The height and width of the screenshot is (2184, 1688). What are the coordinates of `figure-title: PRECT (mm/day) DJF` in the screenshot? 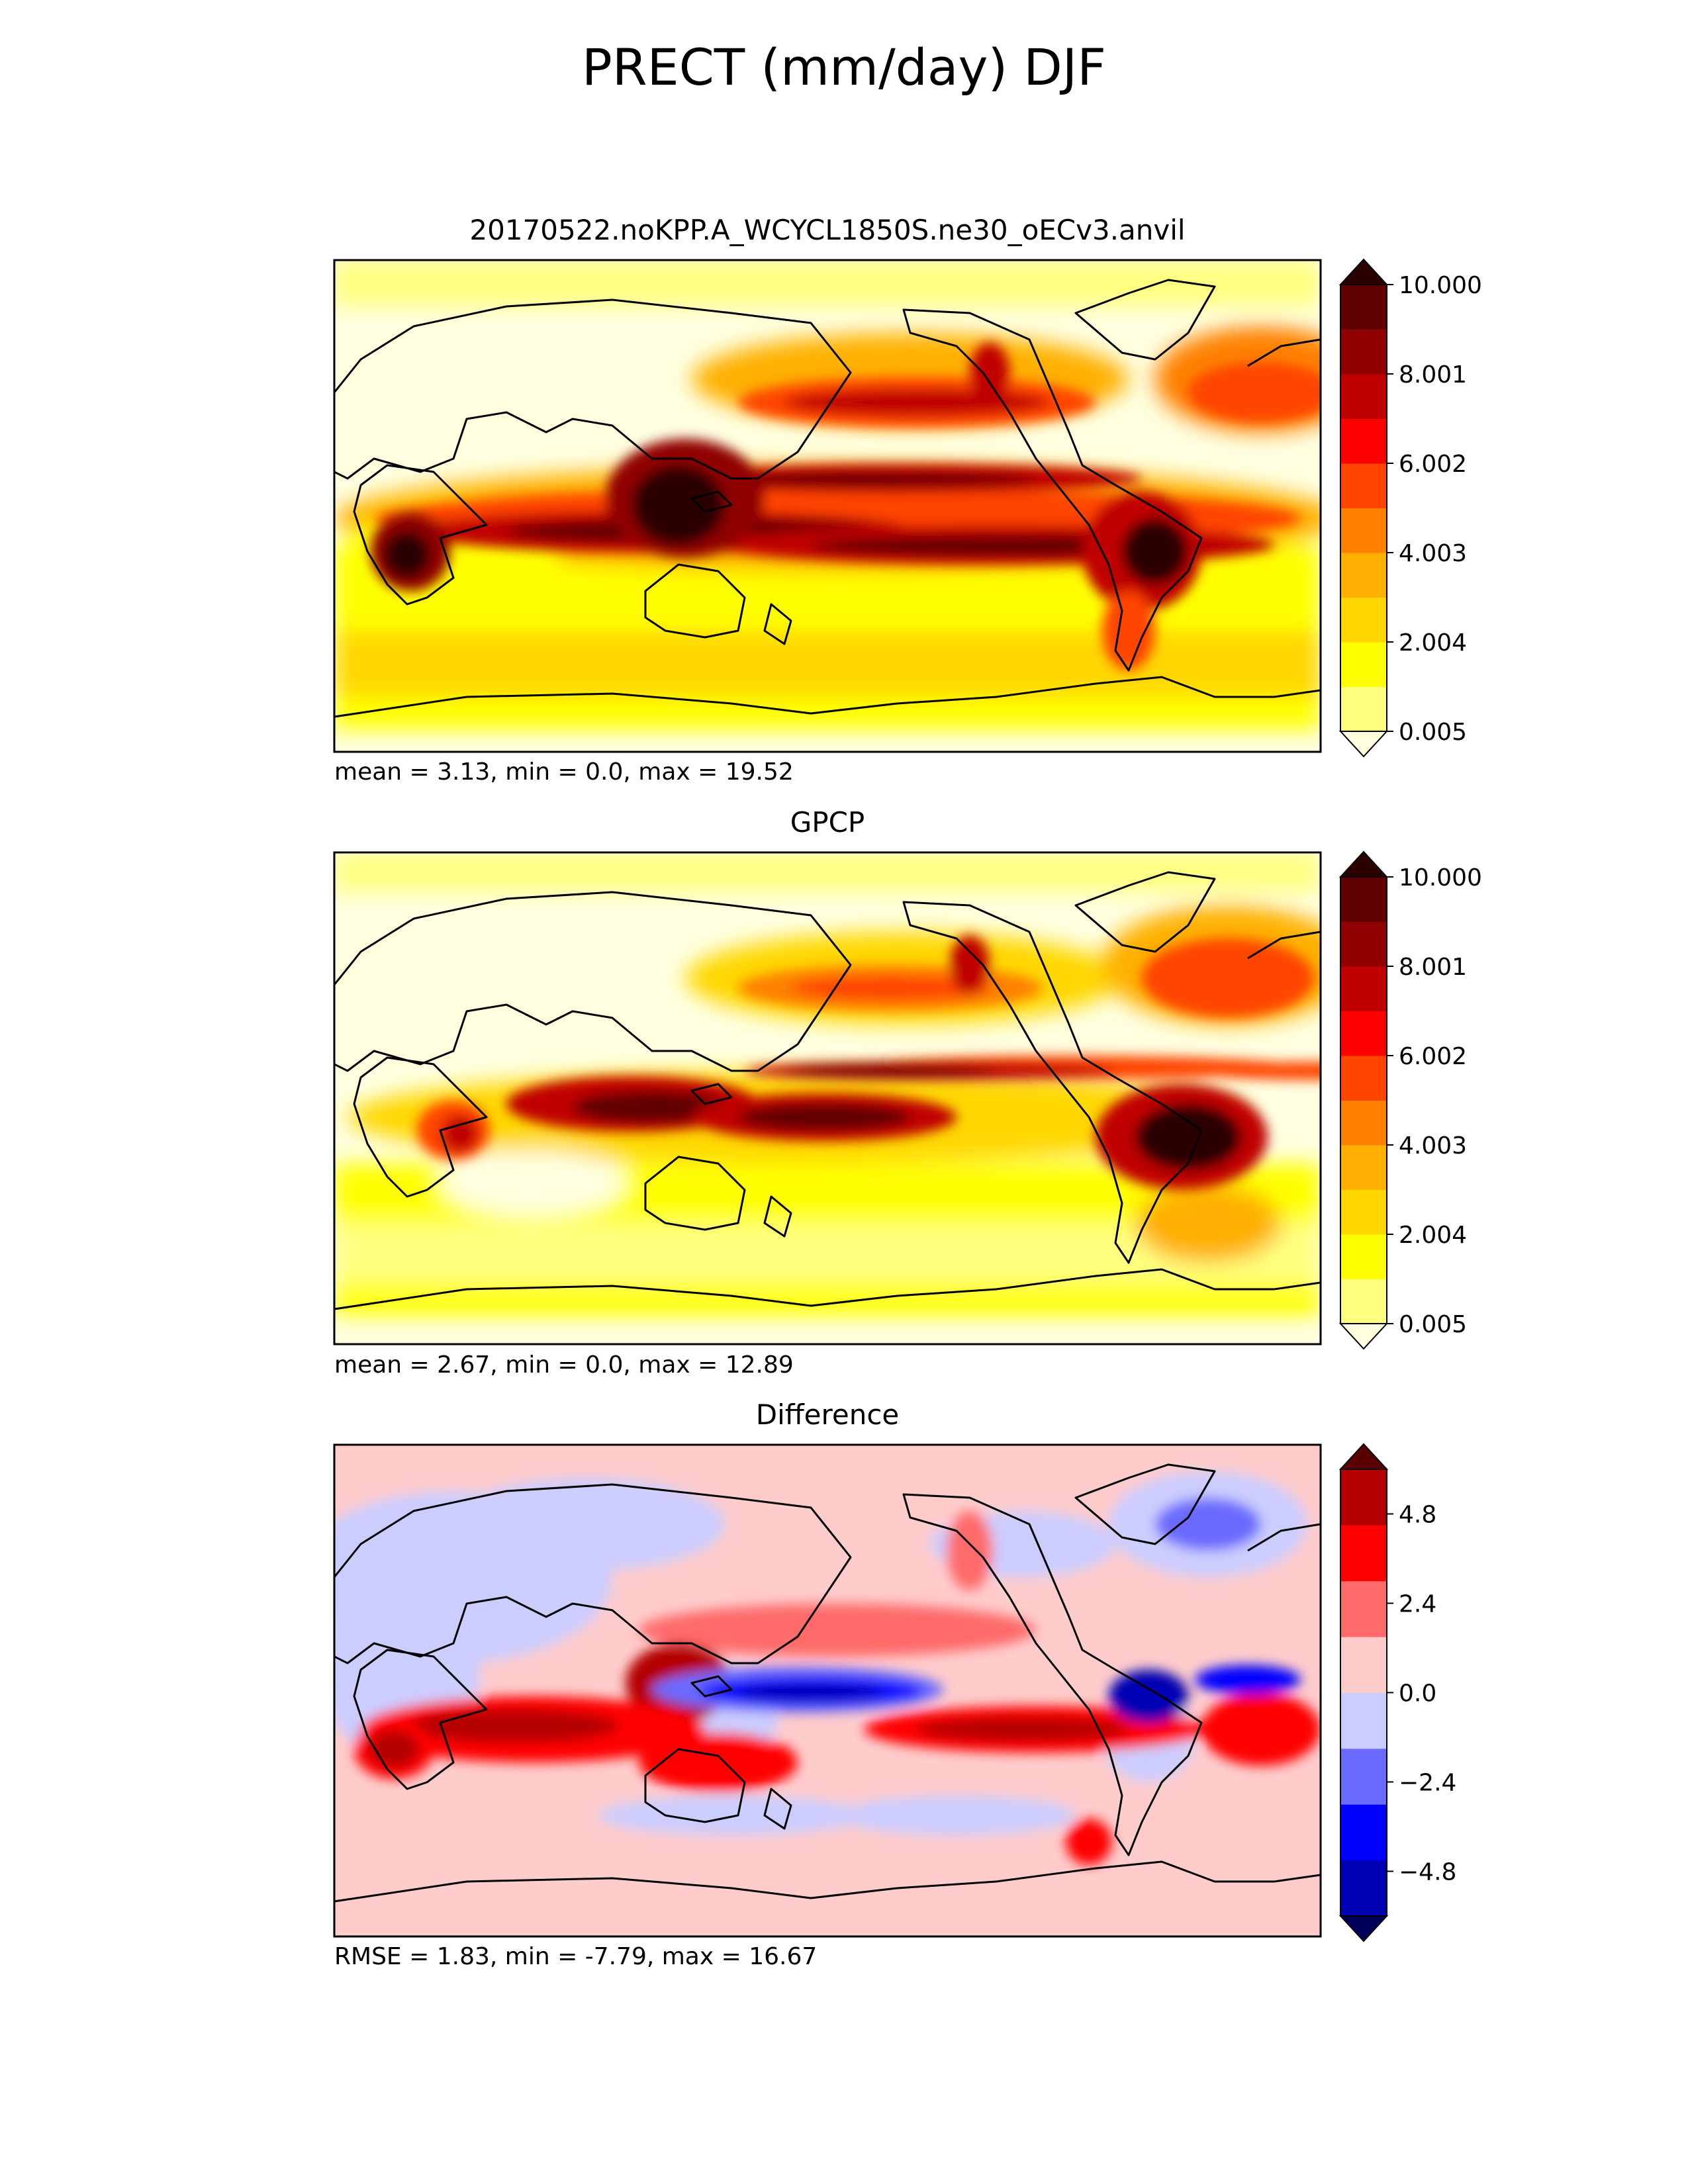 It's located at (844, 67).